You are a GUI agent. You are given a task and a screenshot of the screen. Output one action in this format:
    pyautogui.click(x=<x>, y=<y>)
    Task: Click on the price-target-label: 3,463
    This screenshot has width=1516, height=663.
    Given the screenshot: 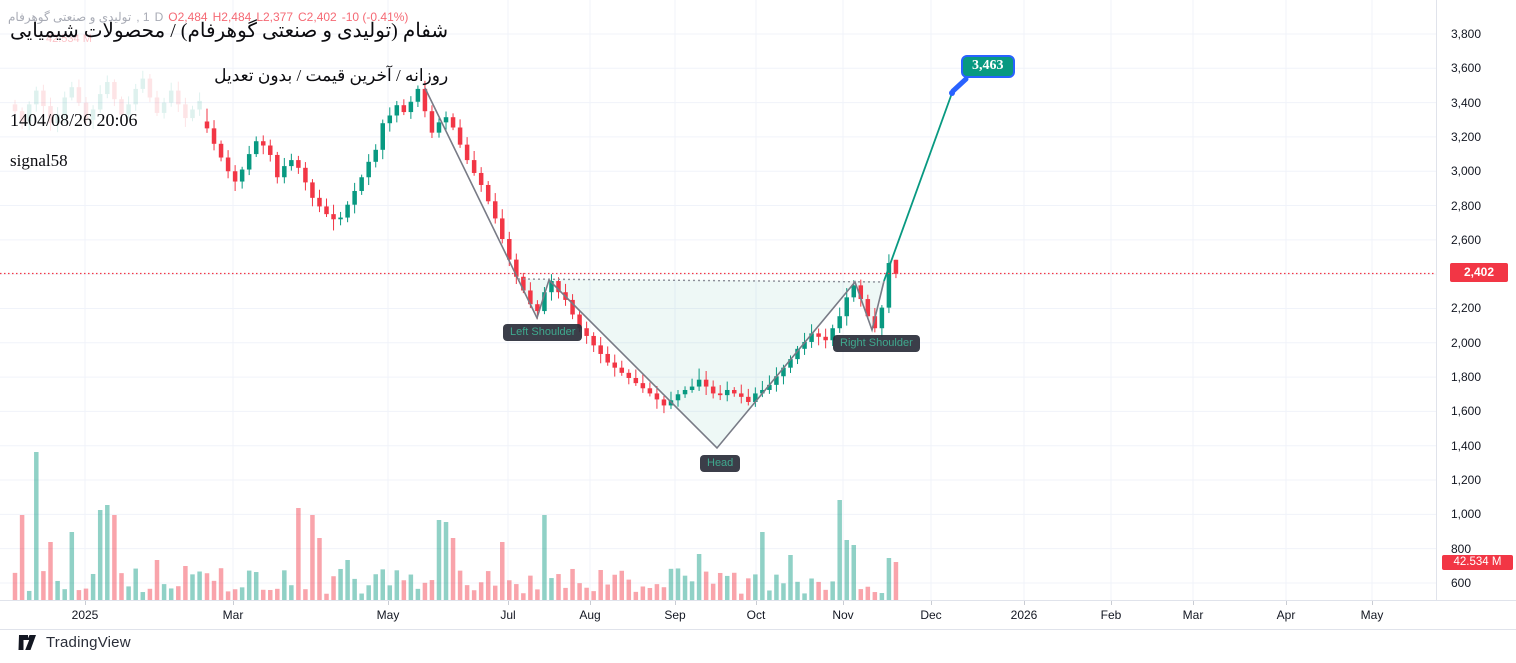 What is the action you would take?
    pyautogui.click(x=988, y=66)
    